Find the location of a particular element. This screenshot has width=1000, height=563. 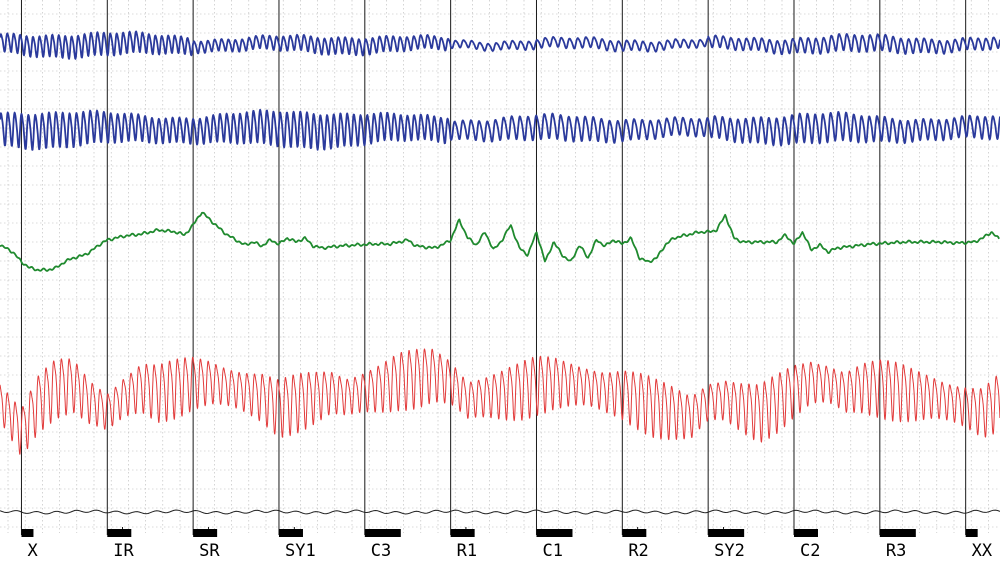

question-label: R2 is located at coordinates (638, 551).